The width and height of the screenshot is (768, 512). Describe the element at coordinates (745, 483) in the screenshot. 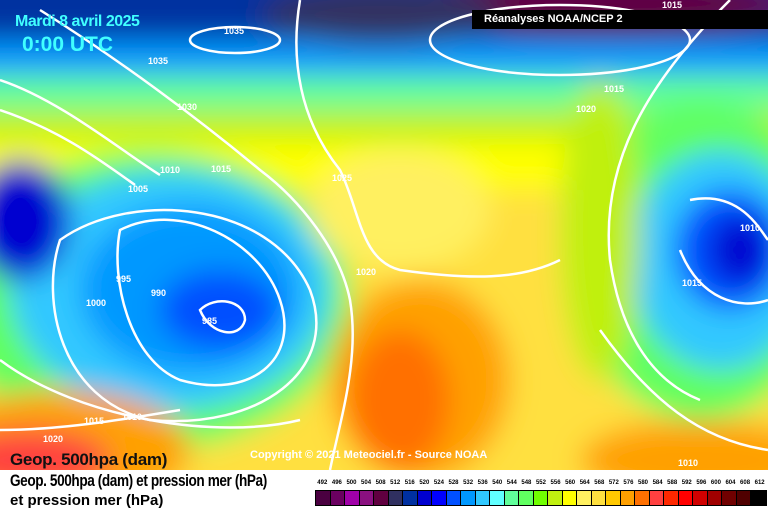

I see `scale-label: 608` at that location.